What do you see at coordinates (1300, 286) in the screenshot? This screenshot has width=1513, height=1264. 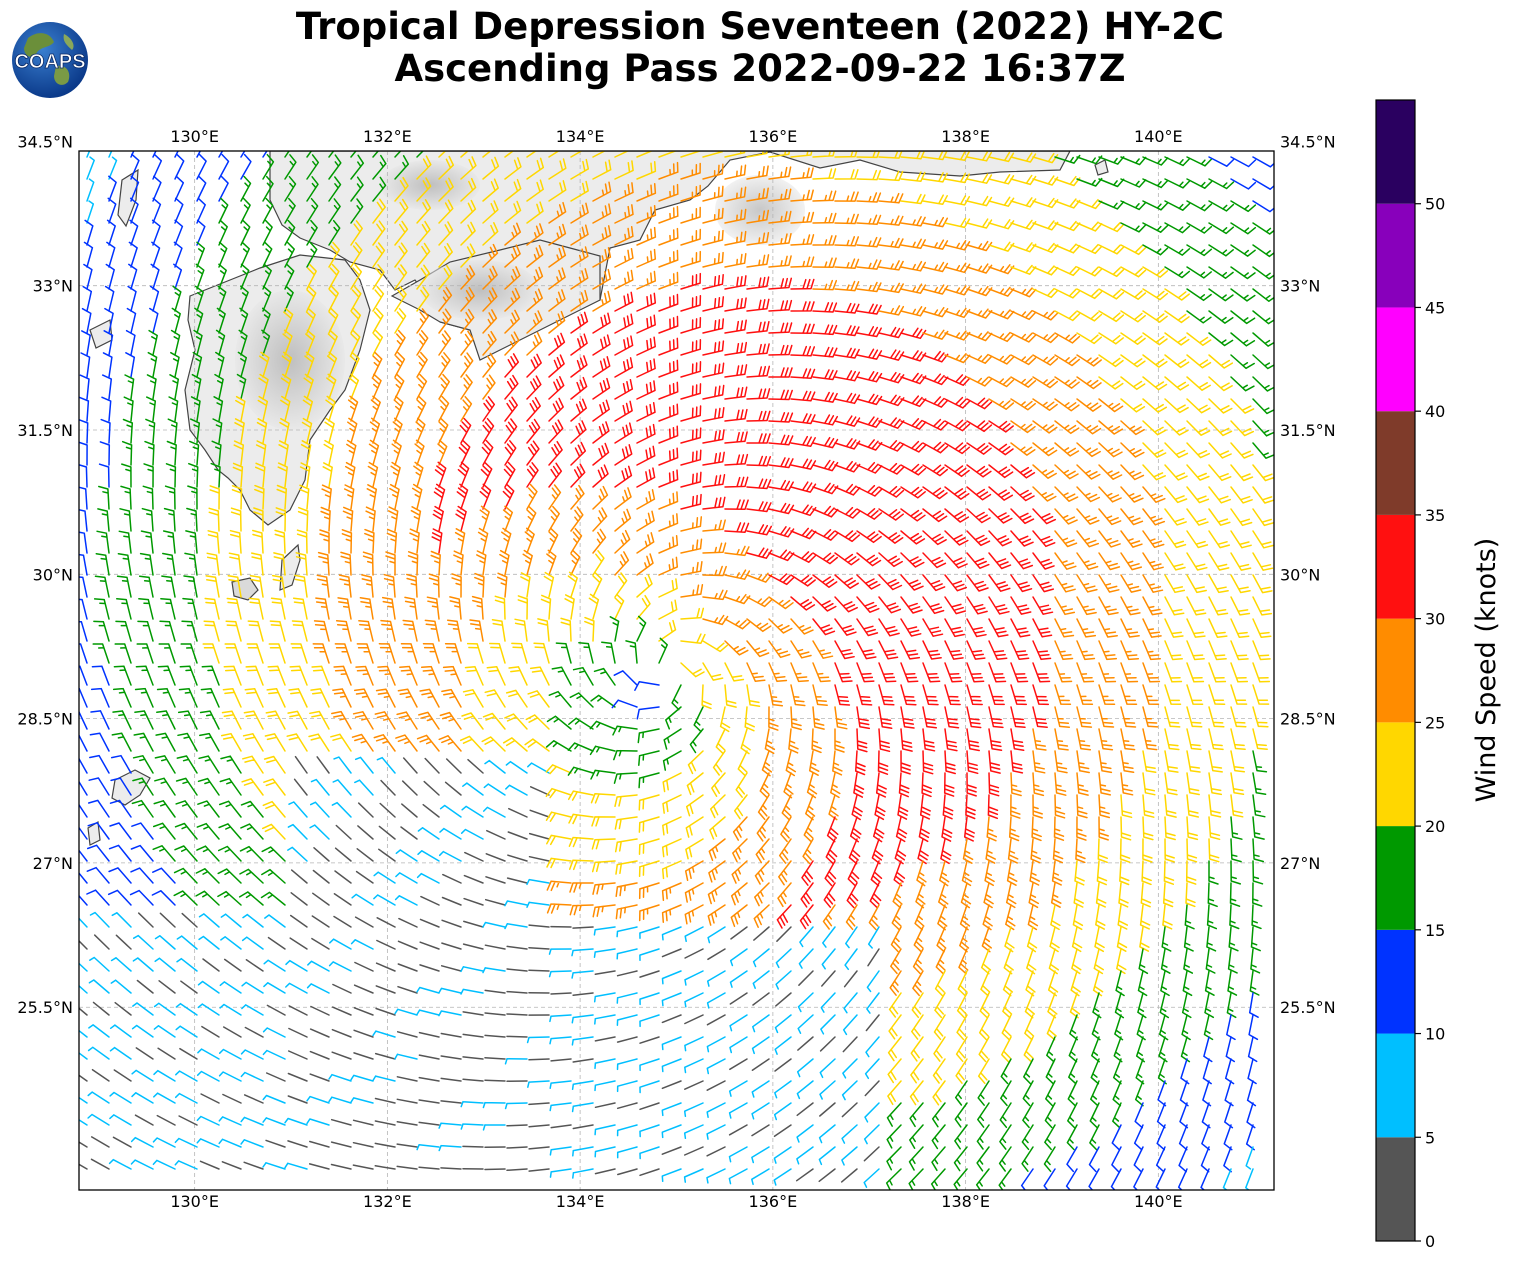 I see `lat-tick-label-right: 33°N` at bounding box center [1300, 286].